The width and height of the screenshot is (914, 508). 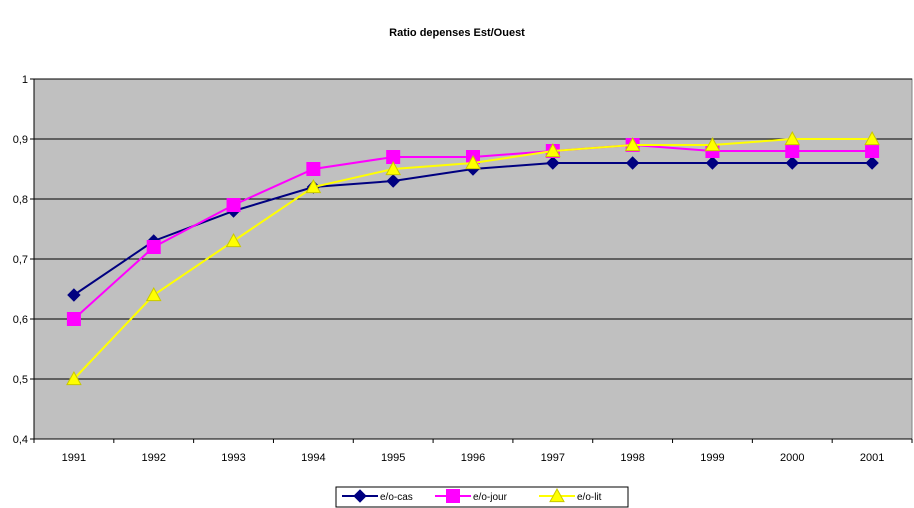 What do you see at coordinates (20, 440) in the screenshot?
I see `y-tick-label: 0,4` at bounding box center [20, 440].